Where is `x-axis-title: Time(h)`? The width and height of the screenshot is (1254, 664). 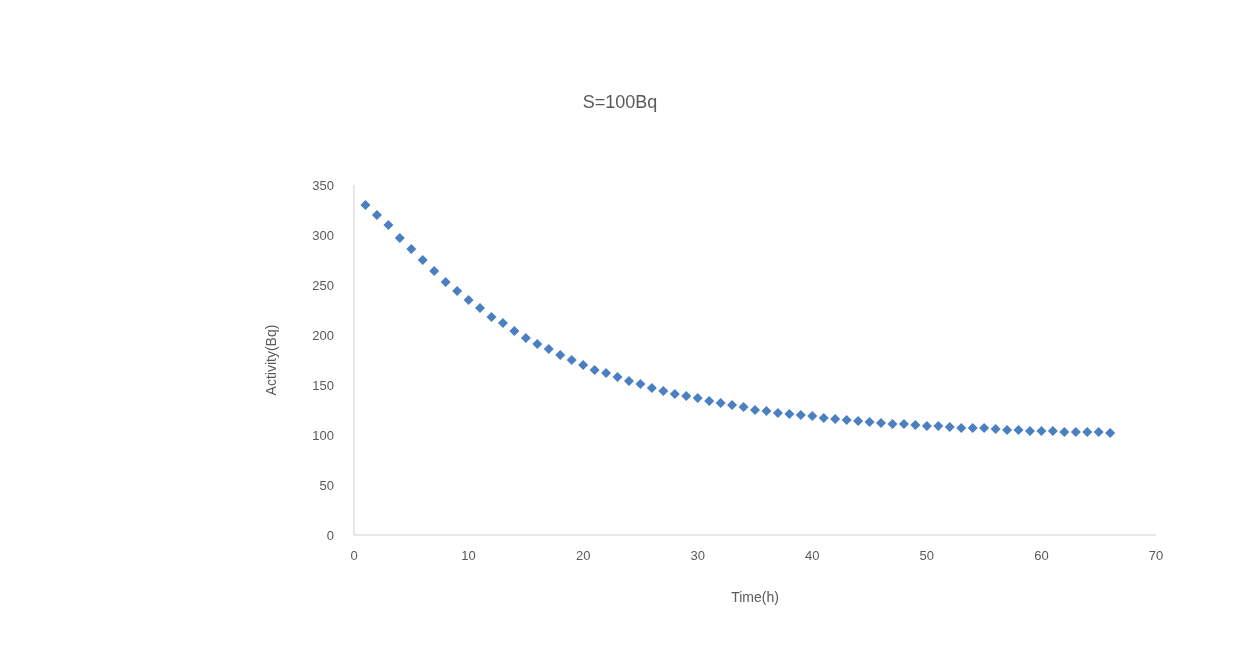
x-axis-title: Time(h) is located at coordinates (755, 597).